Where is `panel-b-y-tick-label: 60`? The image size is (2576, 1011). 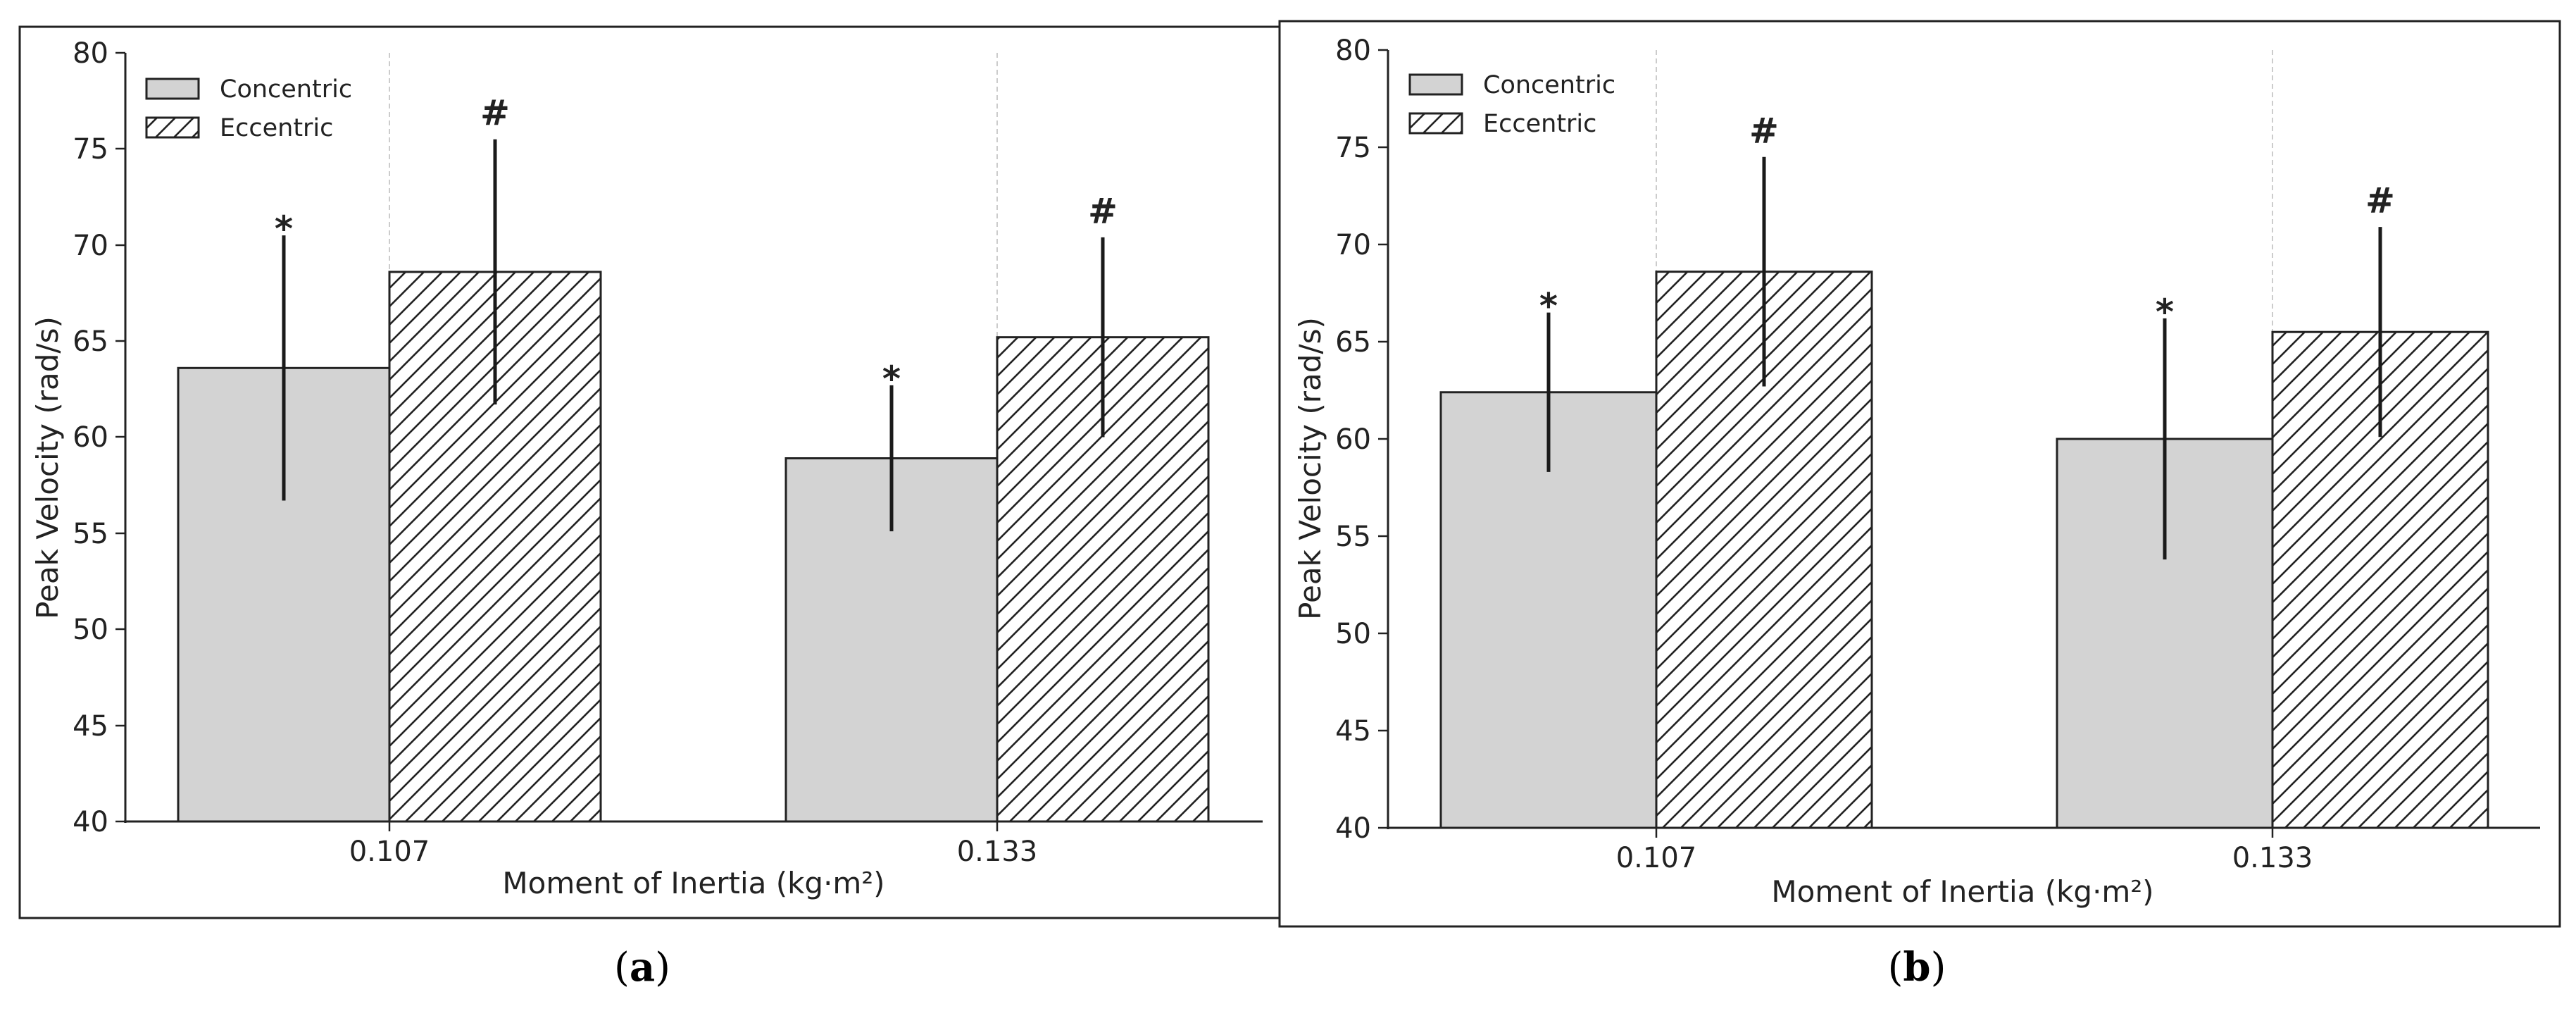 panel-b-y-tick-label: 60 is located at coordinates (1353, 439).